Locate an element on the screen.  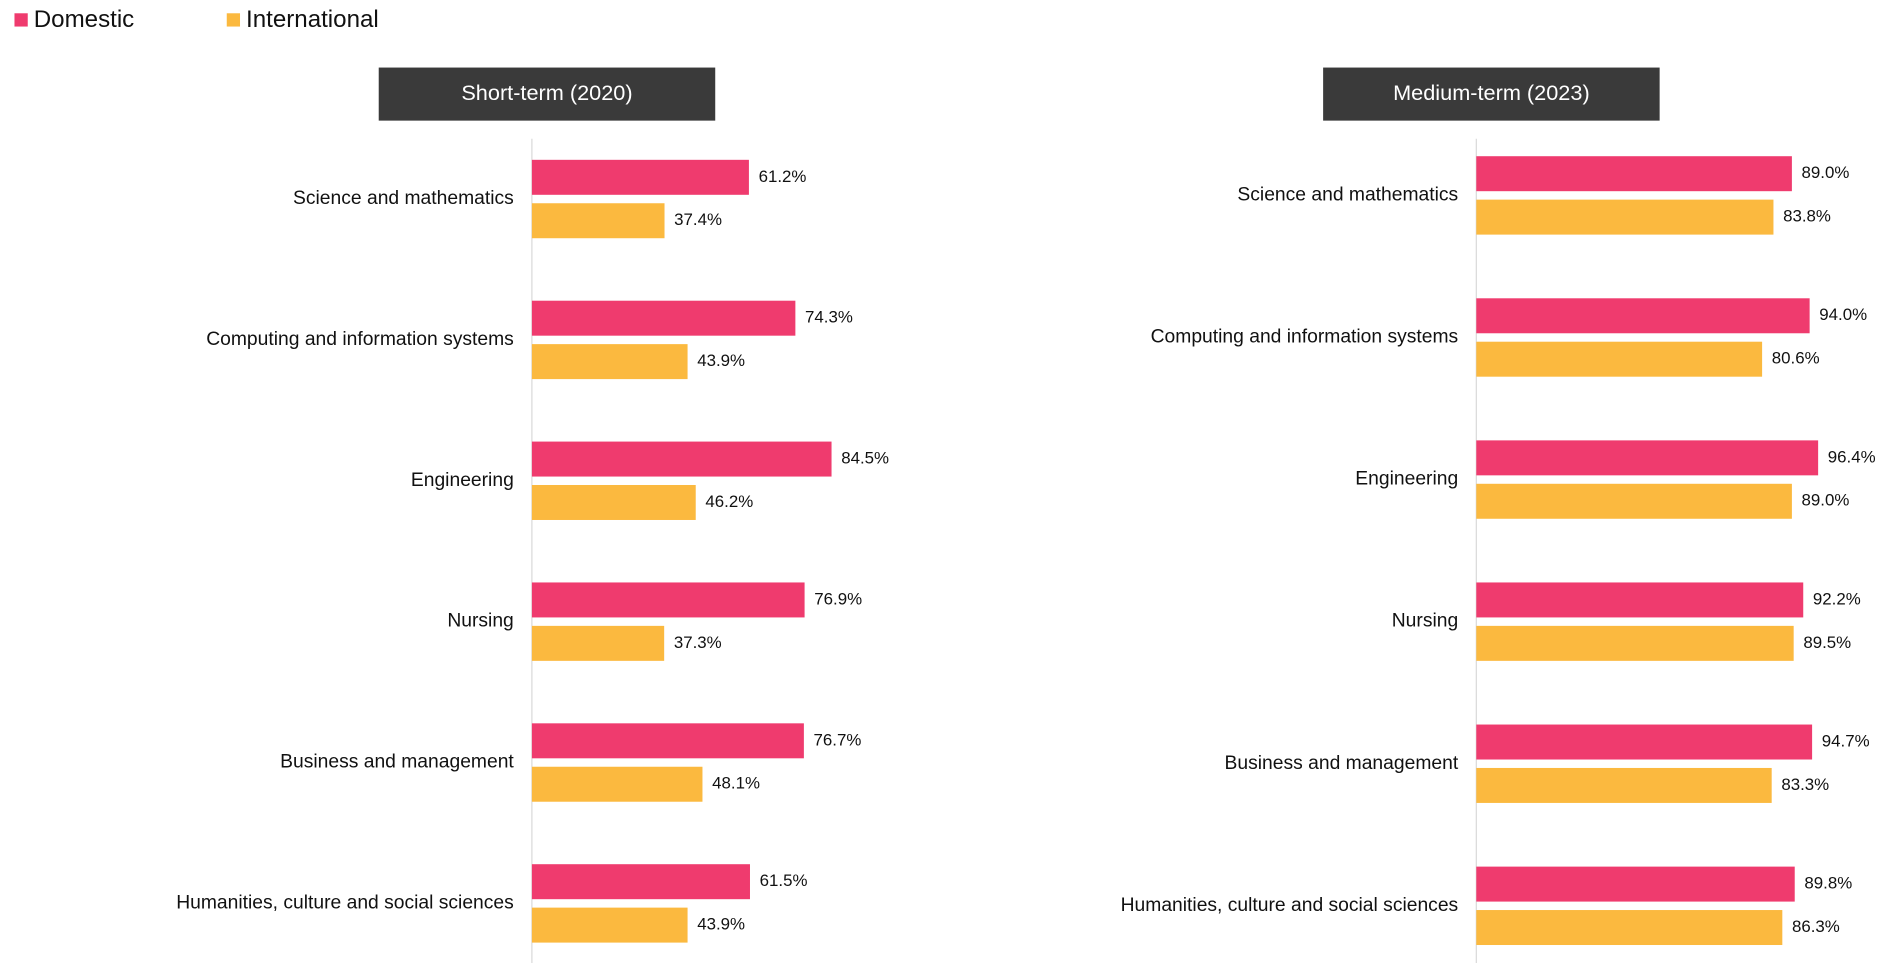
value-label: 89.5% is located at coordinates (1827, 642).